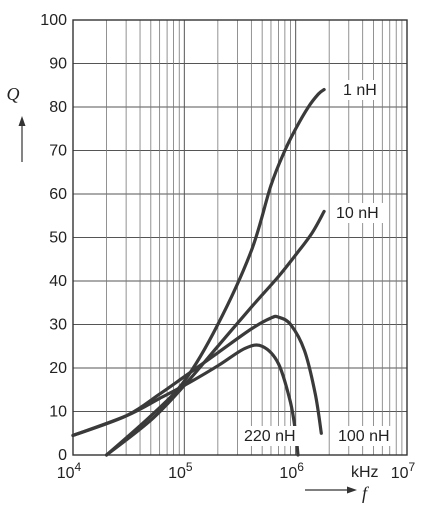 This screenshot has height=506, width=432. What do you see at coordinates (58, 107) in the screenshot?
I see `y-tick-label: 80` at bounding box center [58, 107].